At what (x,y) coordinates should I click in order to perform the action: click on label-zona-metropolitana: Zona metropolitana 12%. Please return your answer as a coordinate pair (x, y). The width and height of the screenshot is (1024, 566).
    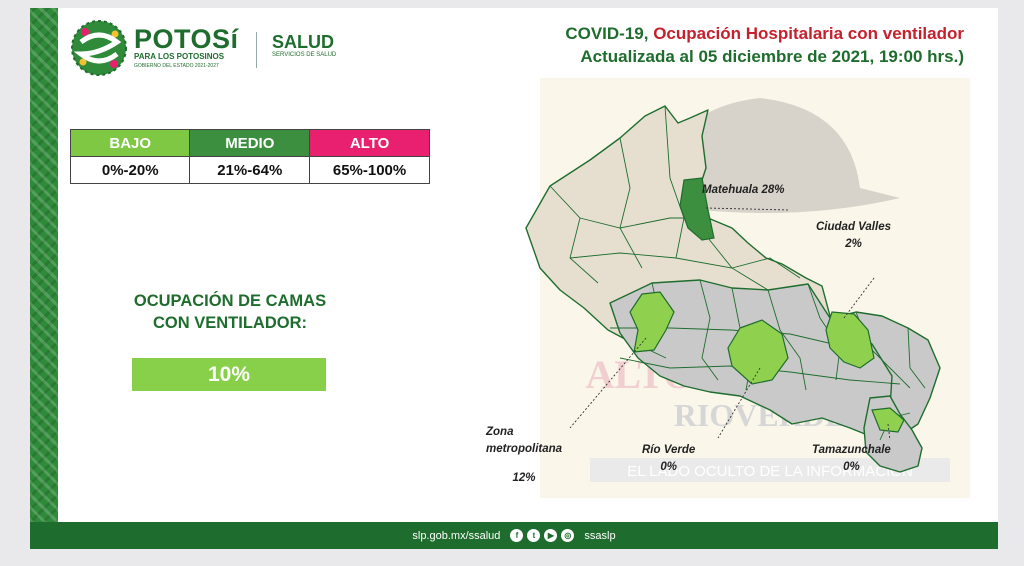
    Looking at the image, I should click on (524, 455).